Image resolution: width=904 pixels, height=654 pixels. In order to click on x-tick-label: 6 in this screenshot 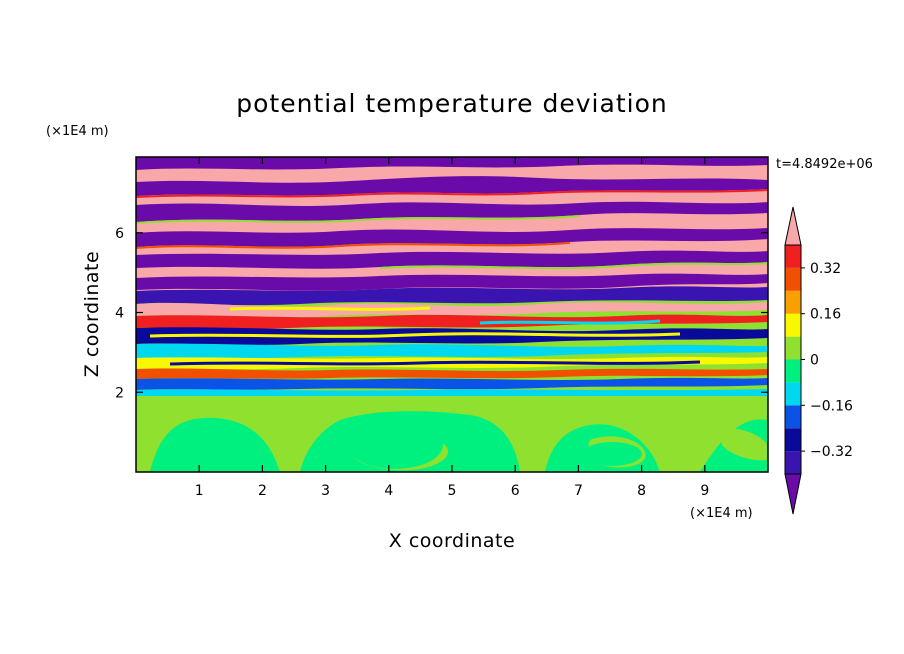, I will do `click(515, 491)`.